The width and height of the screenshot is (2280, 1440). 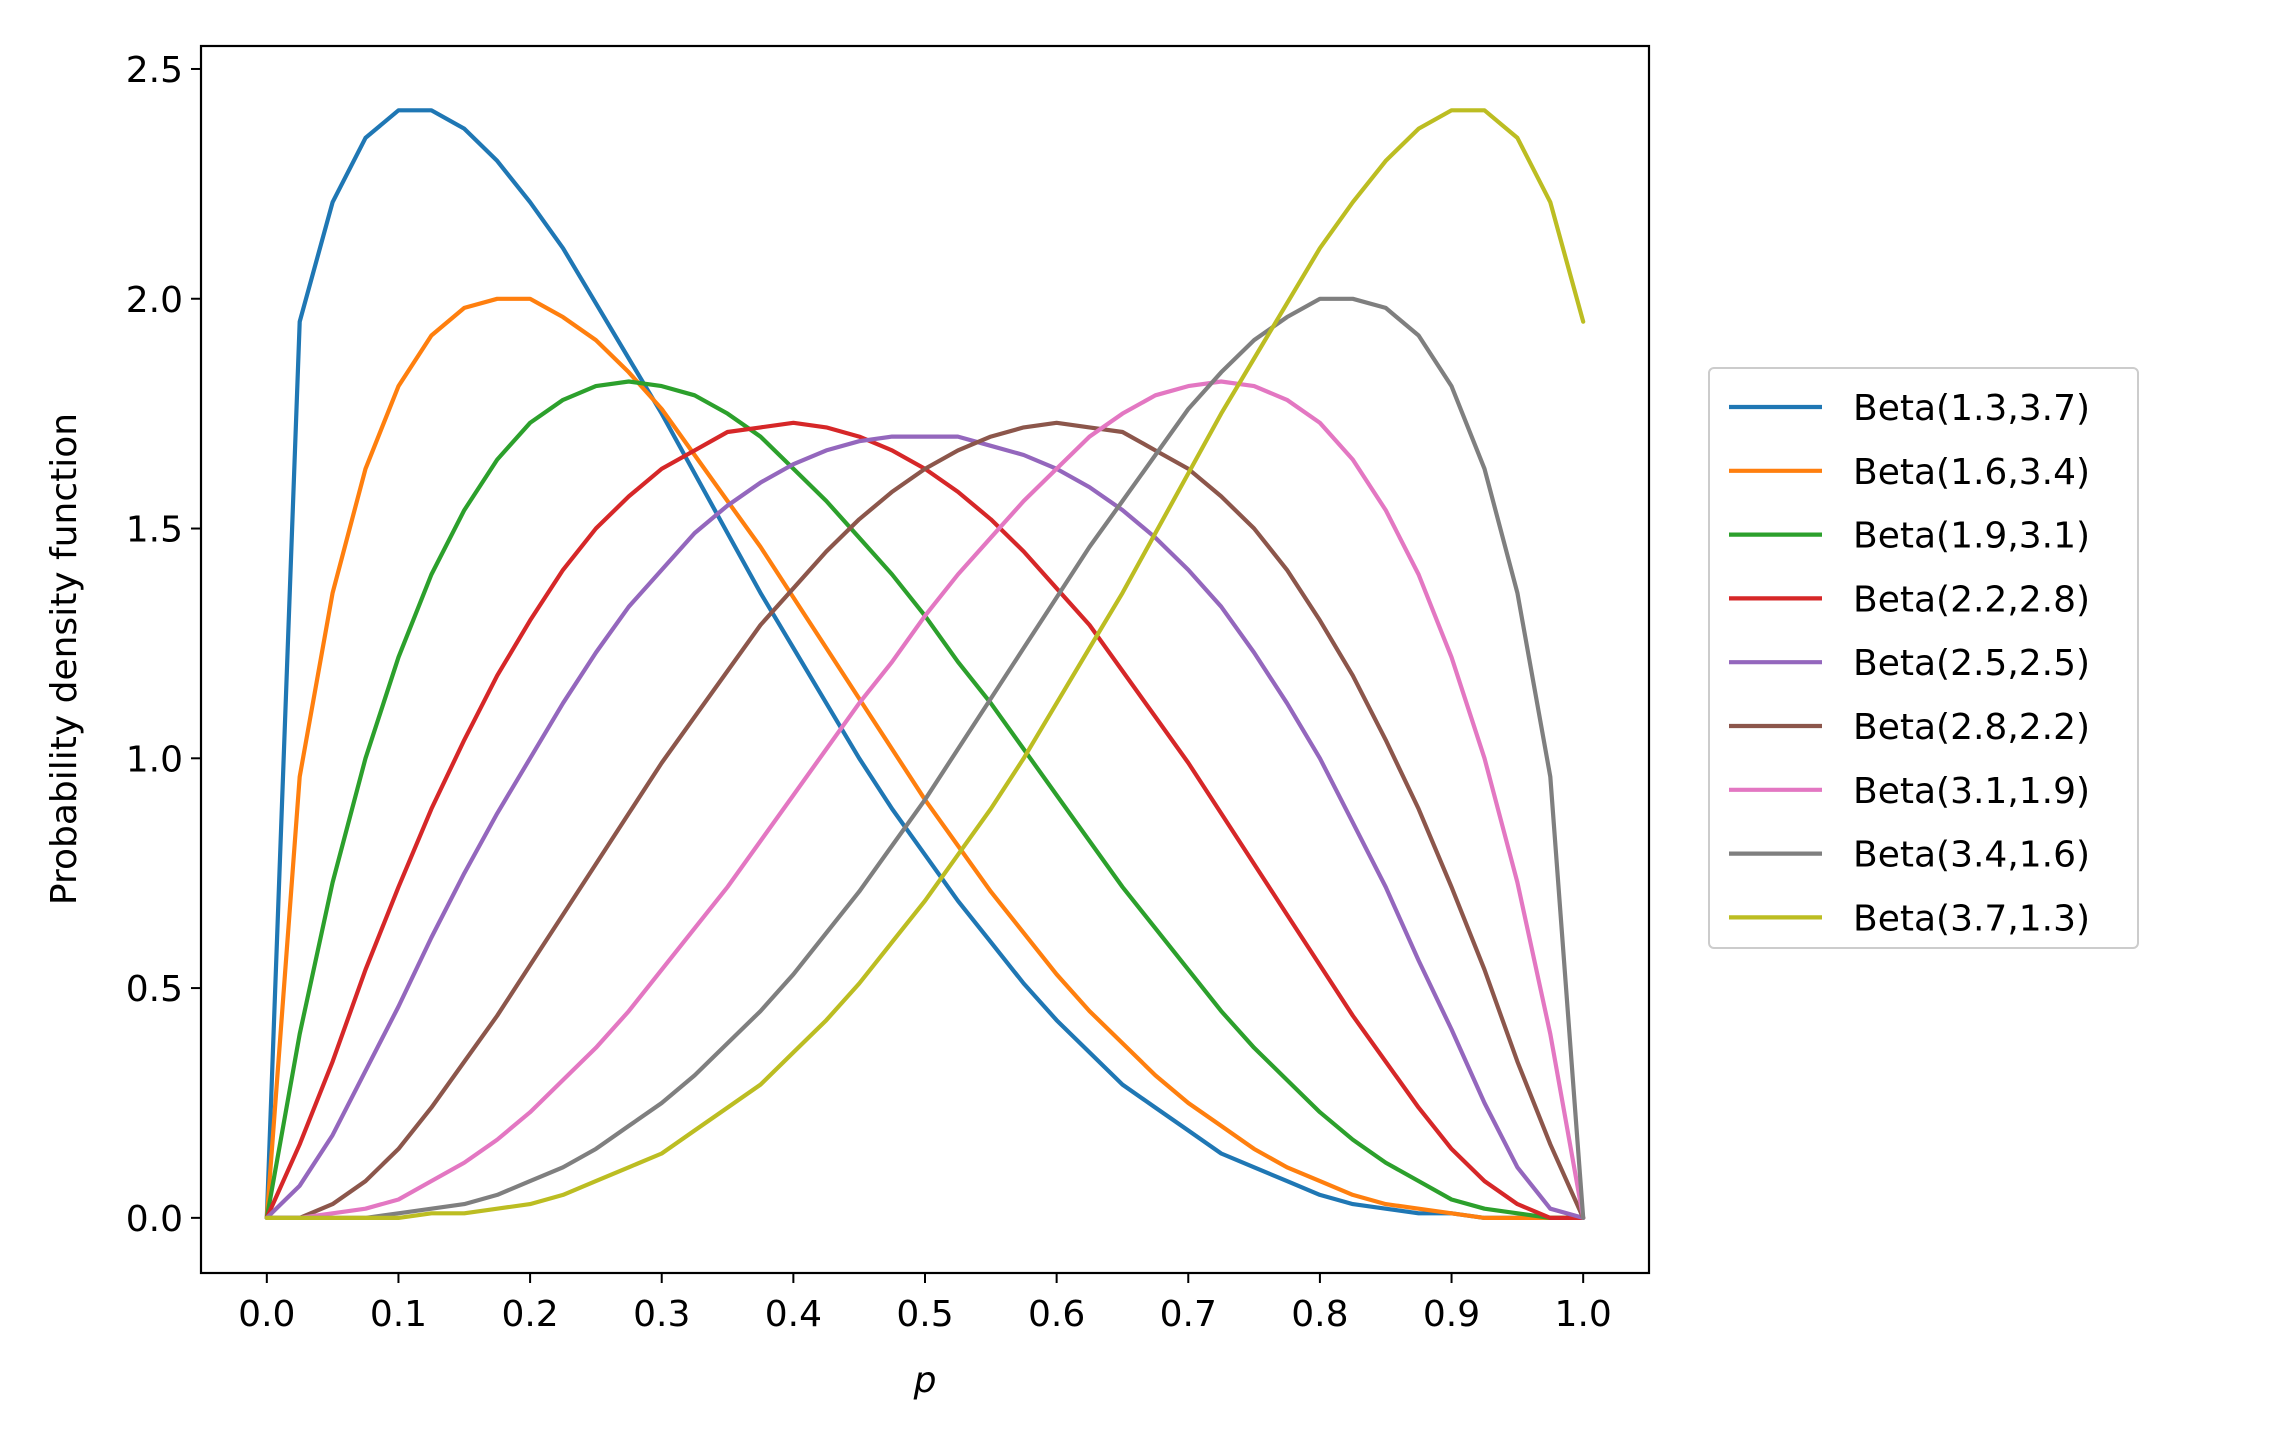 I want to click on legend-label: Beta(1.3,3.7), so click(x=1971, y=408).